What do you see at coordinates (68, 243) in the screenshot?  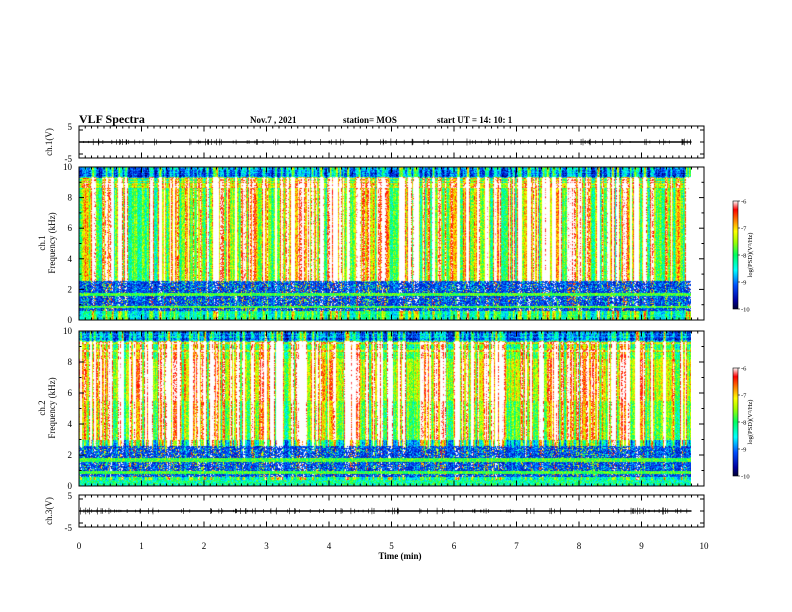 I see `ch1-spec-yticks: 0 2 4 6 8 10` at bounding box center [68, 243].